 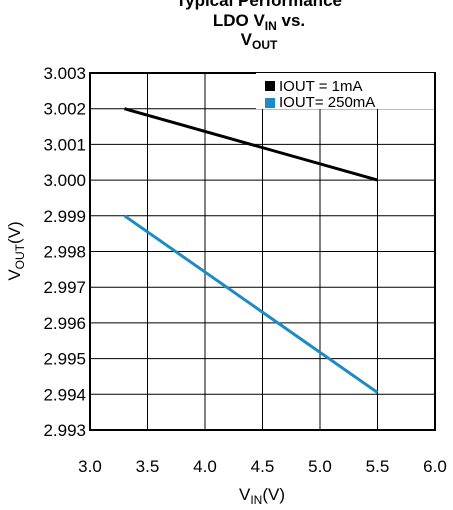 What do you see at coordinates (64, 394) in the screenshot?
I see `y-tick-label: 2.994` at bounding box center [64, 394].